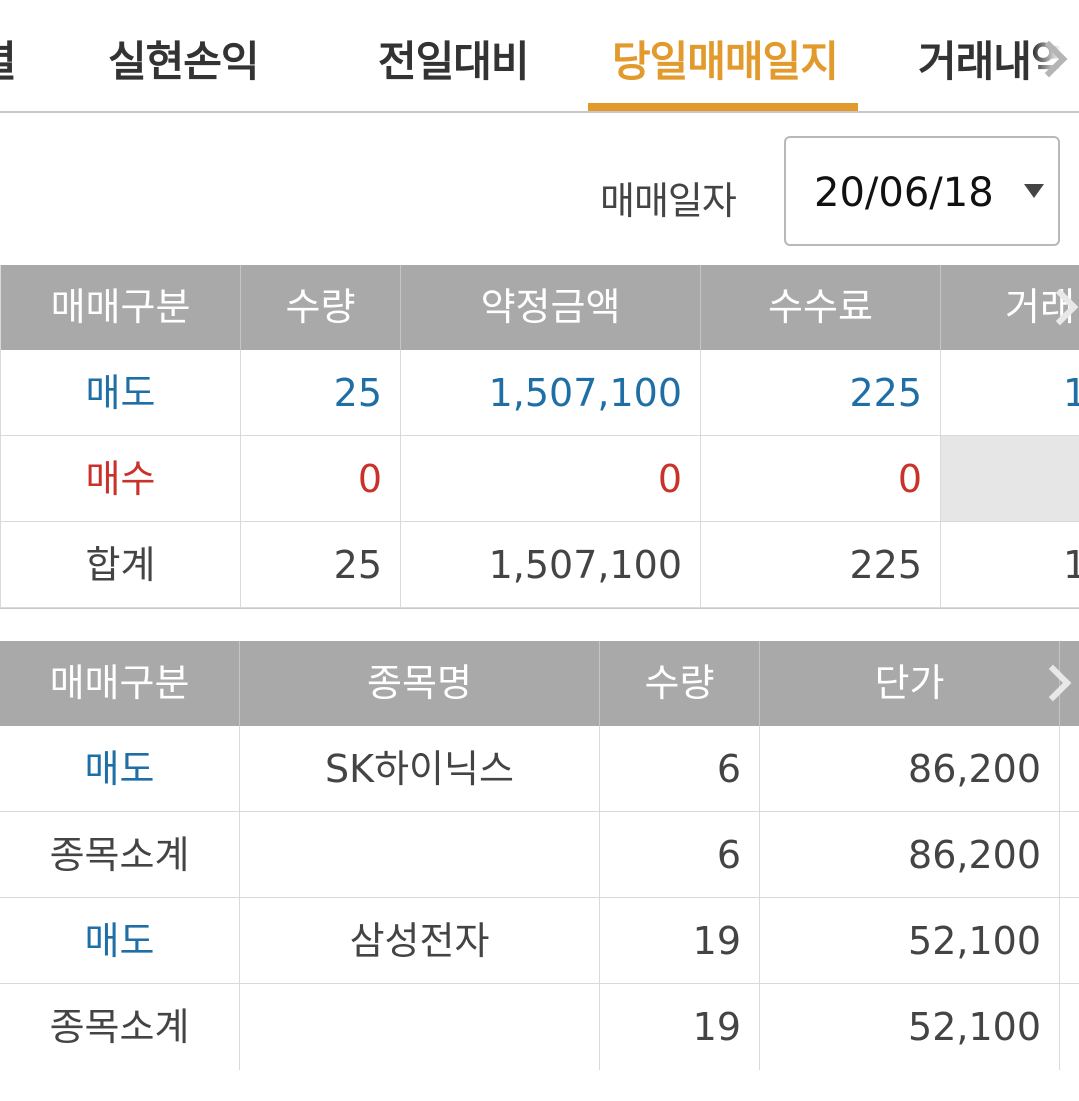  I want to click on table-row: 종목소계 6 86,200, so click(539, 855).